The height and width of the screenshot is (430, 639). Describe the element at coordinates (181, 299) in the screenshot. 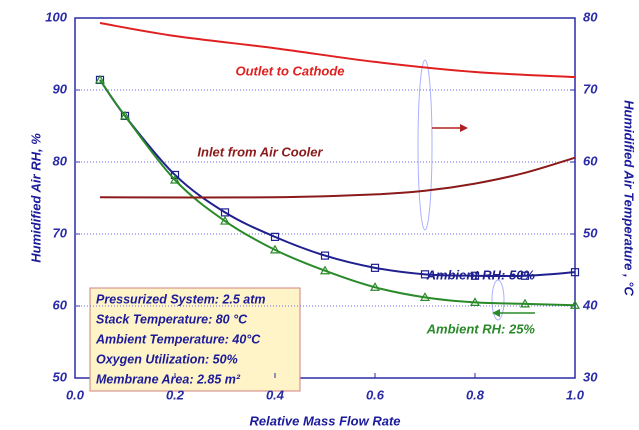

I see `annotation: Pressurized System: 2.5 atm` at that location.